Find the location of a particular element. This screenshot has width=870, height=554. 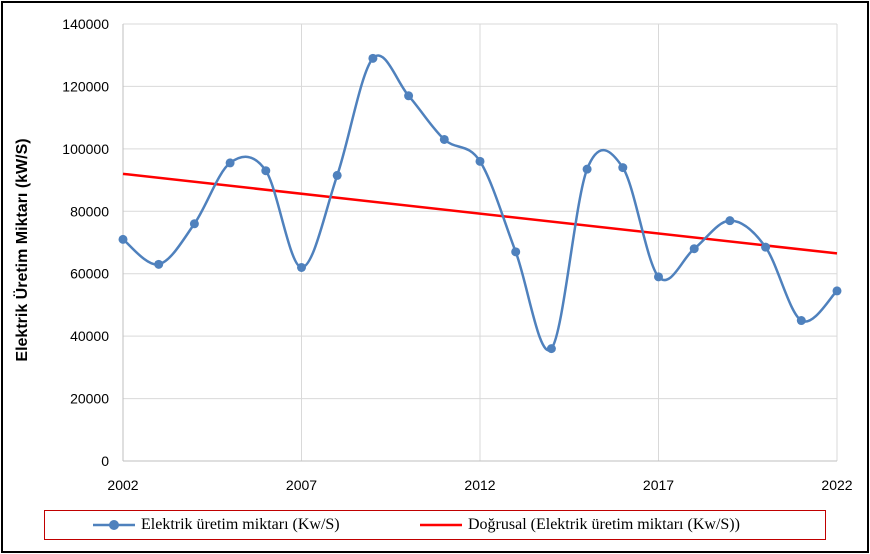

x-tick-label: 2022 is located at coordinates (836, 485).